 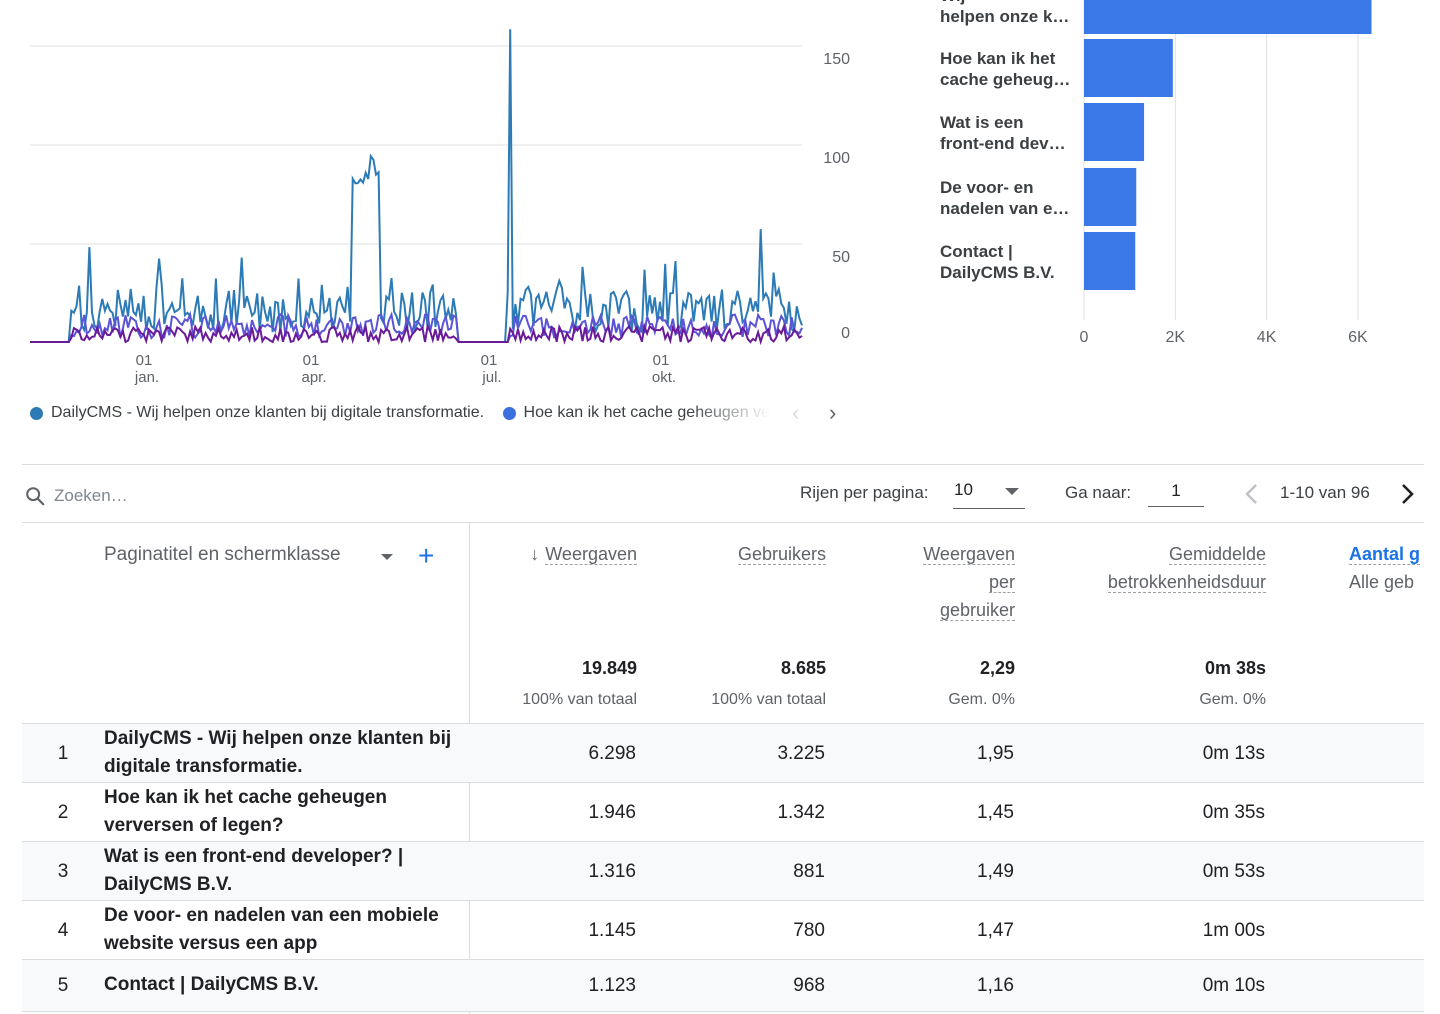 What do you see at coordinates (1358, 337) in the screenshot?
I see `x-tick-label: 6K` at bounding box center [1358, 337].